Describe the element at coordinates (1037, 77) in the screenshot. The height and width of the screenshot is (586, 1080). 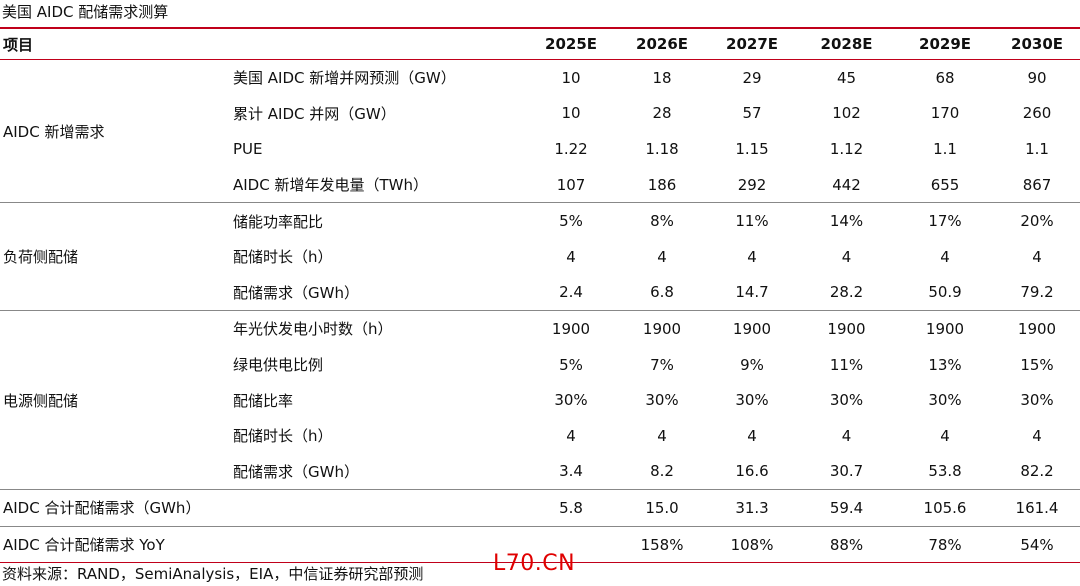
I see `value-cell: 90` at that location.